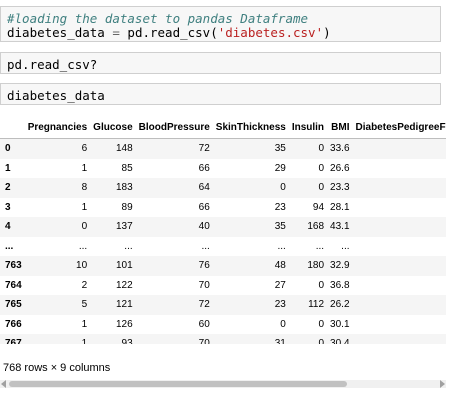 Image resolution: width=474 pixels, height=414 pixels. What do you see at coordinates (223, 208) in the screenshot?
I see `table-row: 3 1 89 66 23 94 28.10` at bounding box center [223, 208].